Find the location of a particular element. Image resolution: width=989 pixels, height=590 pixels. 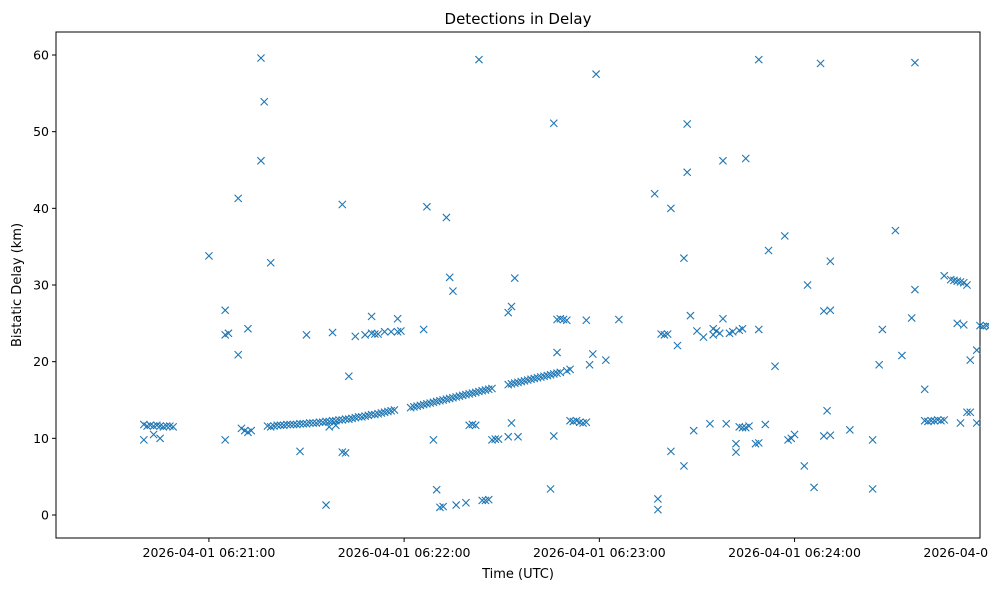

x-tick-label: 2026-04-01 06:25:00 is located at coordinates (956, 552).